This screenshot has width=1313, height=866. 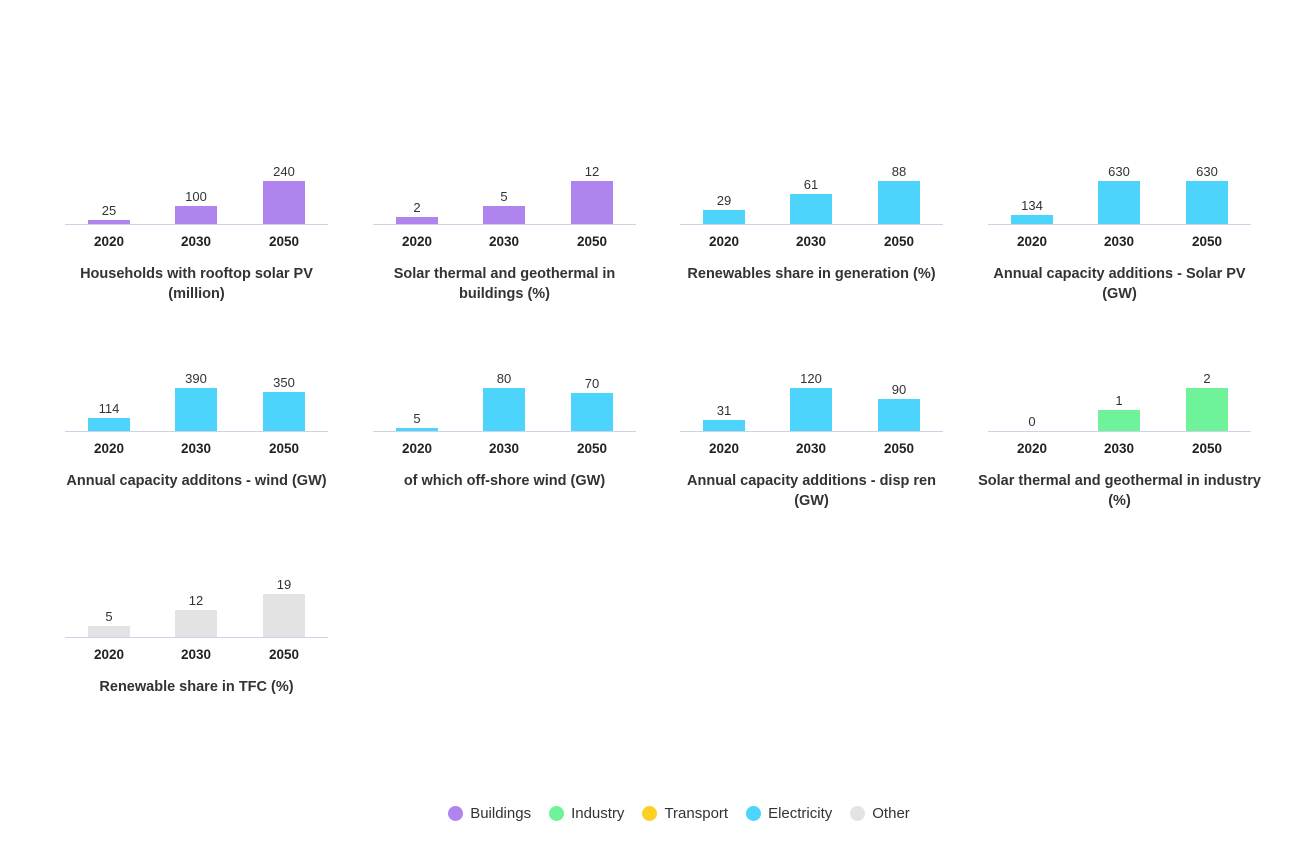 I want to click on legend-item: Buildings, so click(x=489, y=813).